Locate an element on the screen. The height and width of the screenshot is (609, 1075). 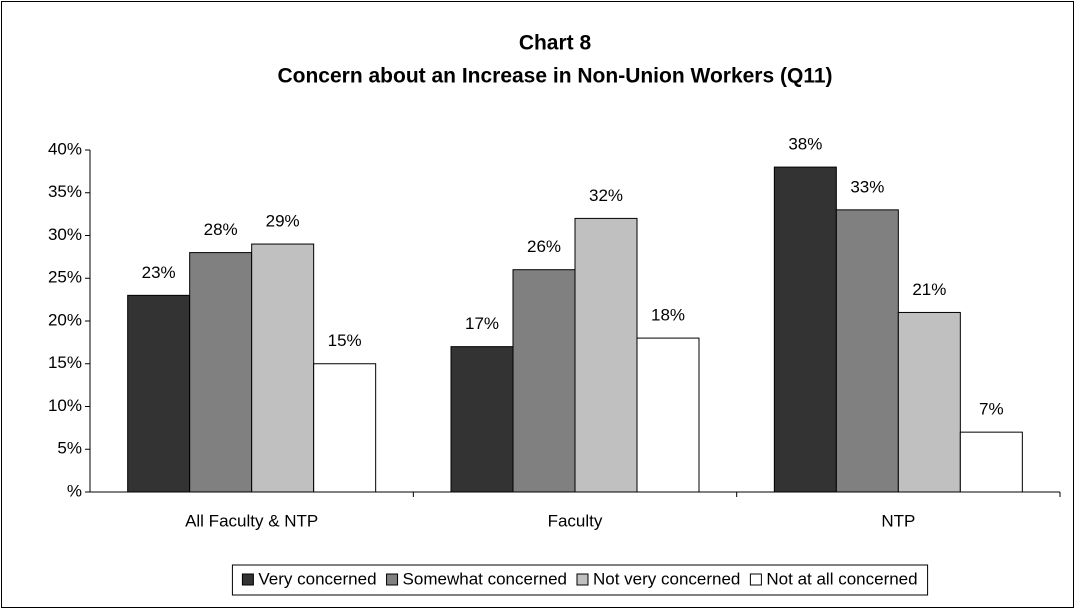
x-tick-label: NTP is located at coordinates (898, 520).